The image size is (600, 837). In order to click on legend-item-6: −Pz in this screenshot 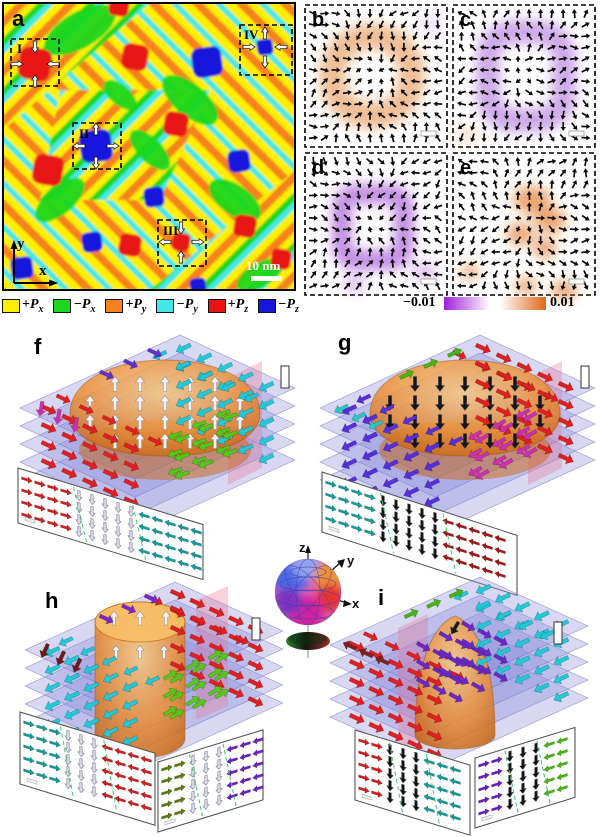, I will do `click(278, 306)`.